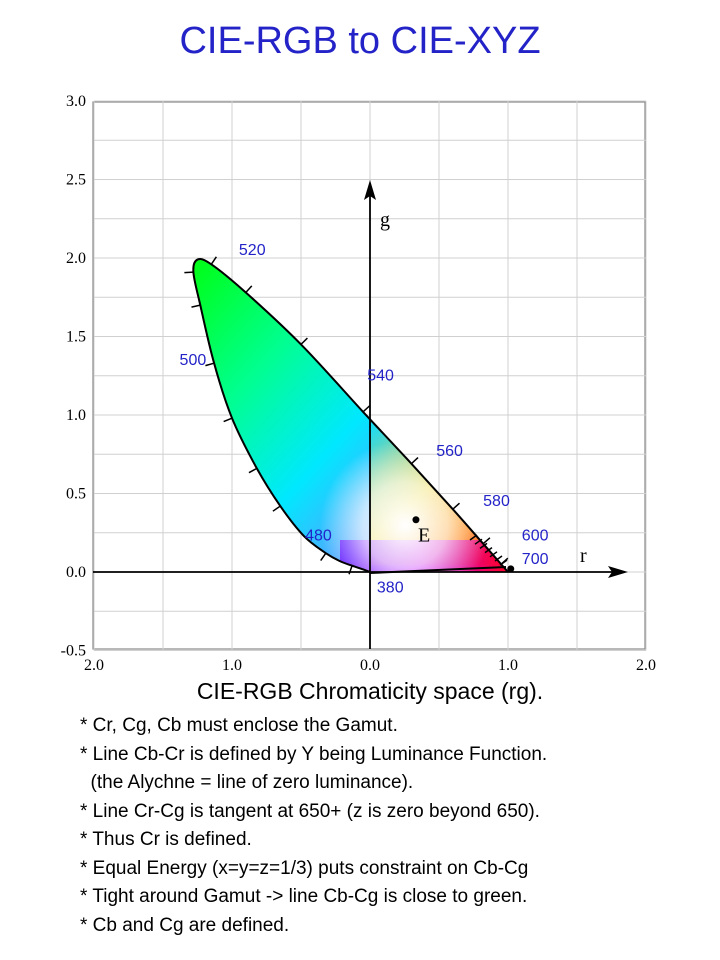 Image resolution: width=720 pixels, height=960 pixels. I want to click on y-tick-label: 1.0, so click(76, 415).